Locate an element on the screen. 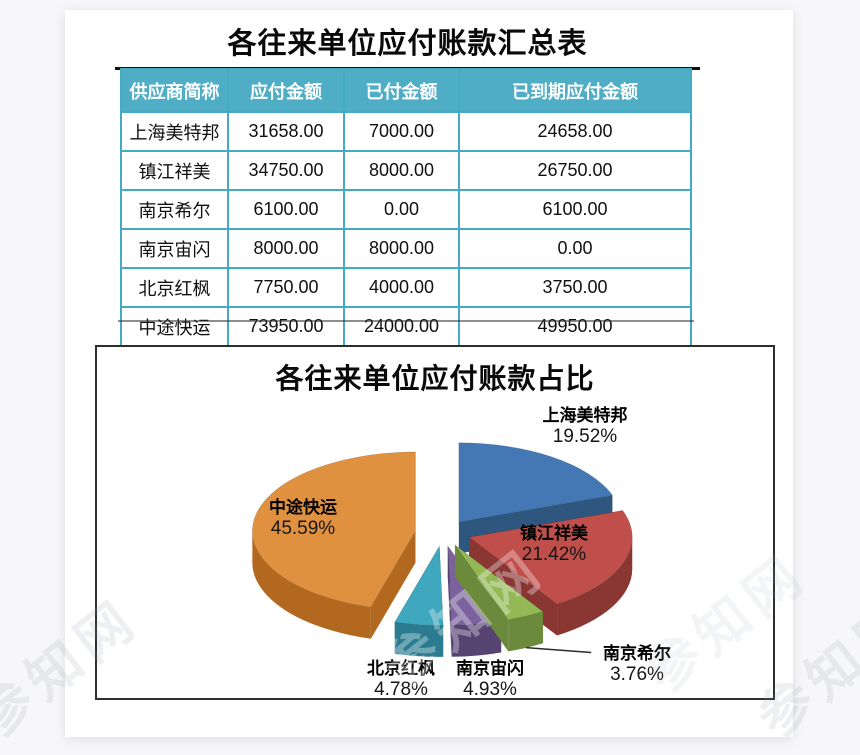  table-row: 镇江祥美 34750.00 8000.00 26750.00 is located at coordinates (406, 170).